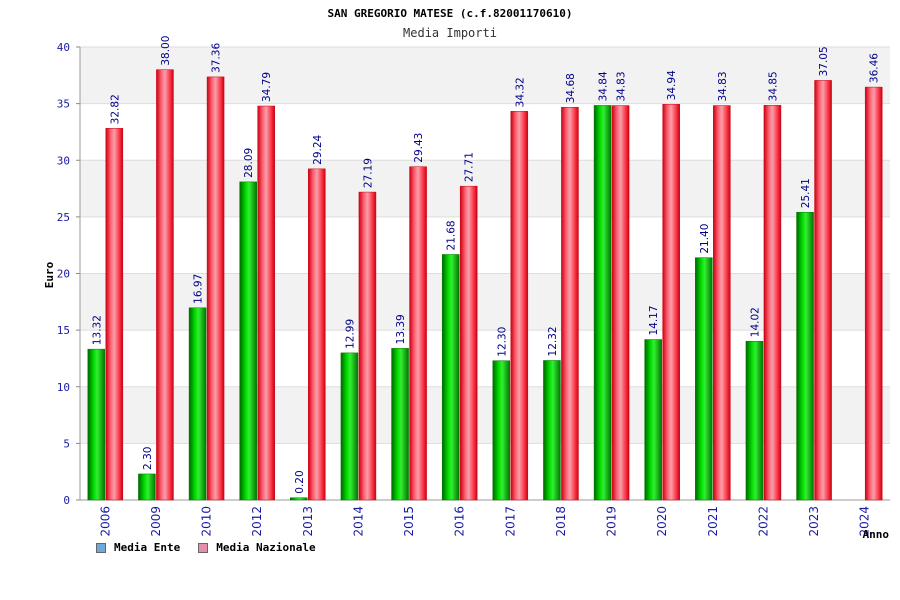 The image size is (900, 600). I want to click on chart-title: SAN GREGORIO MATESE (c.f.82001170610), so click(449, 13).